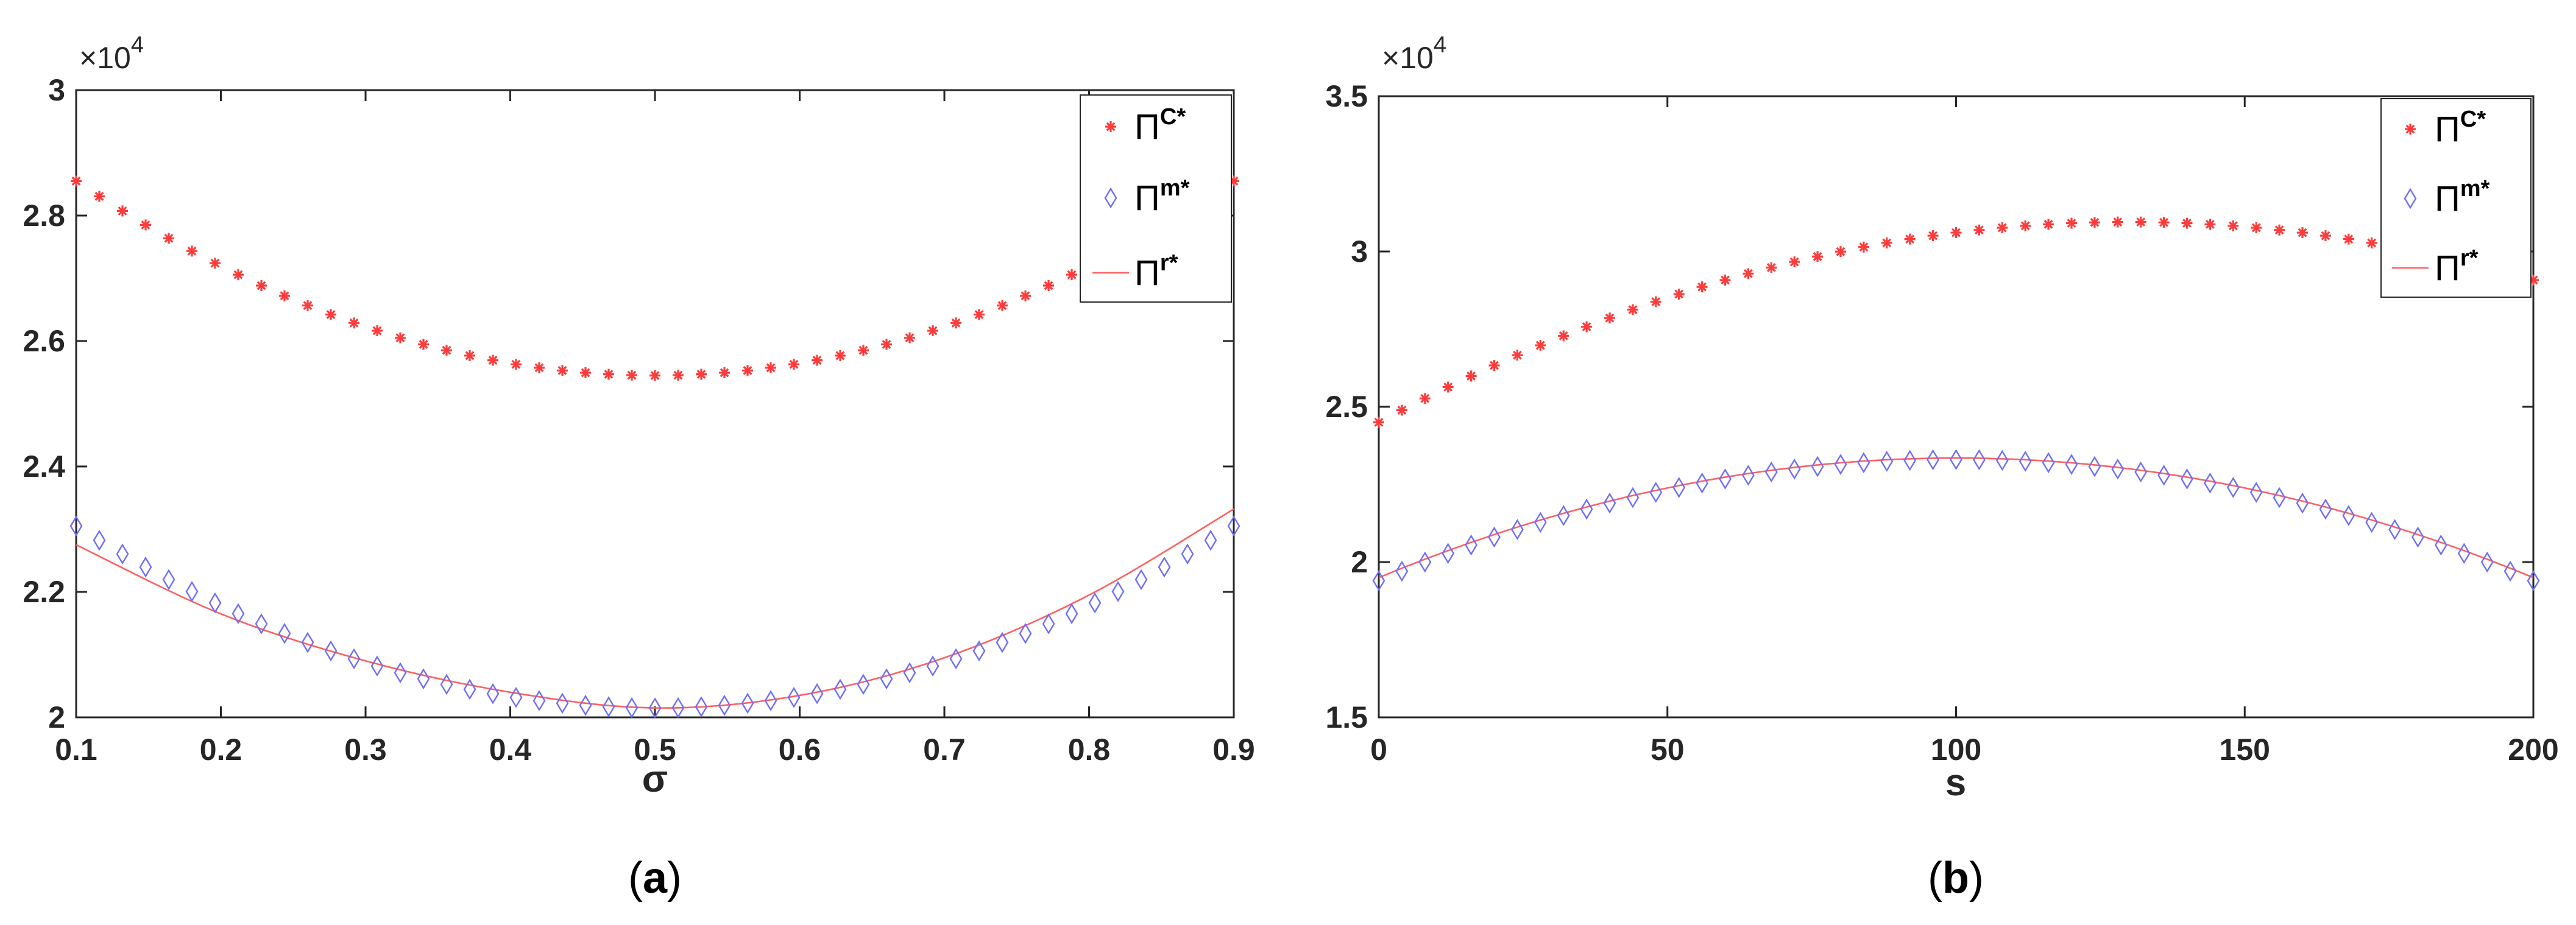  I want to click on legend-marker-star, so click(1110, 126).